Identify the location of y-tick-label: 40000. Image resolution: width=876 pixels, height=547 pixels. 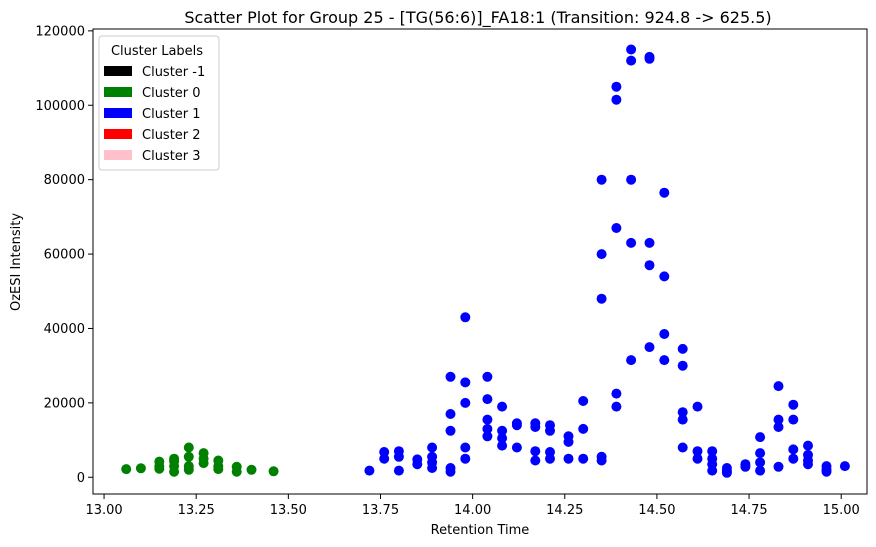
(64, 329).